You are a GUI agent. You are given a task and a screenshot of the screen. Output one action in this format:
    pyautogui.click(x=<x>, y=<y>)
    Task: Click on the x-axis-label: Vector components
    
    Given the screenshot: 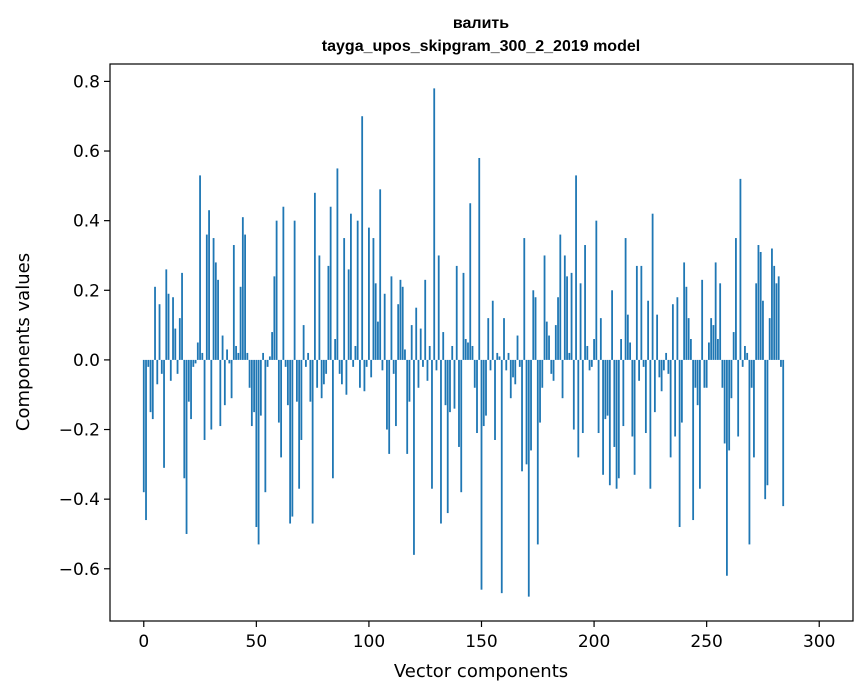 What is the action you would take?
    pyautogui.click(x=481, y=671)
    